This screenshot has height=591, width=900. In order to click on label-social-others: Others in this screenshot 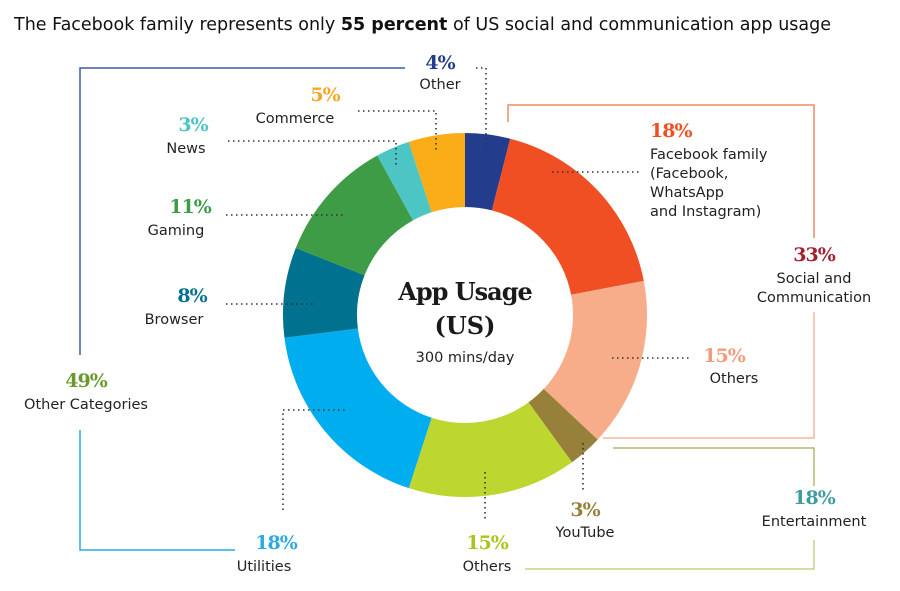, I will do `click(734, 379)`.